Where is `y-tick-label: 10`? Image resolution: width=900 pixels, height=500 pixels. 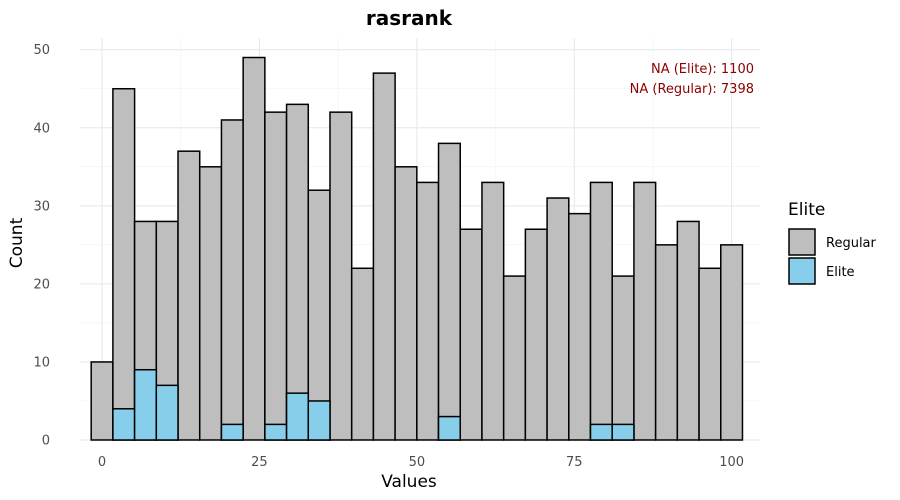
y-tick-label: 10 is located at coordinates (41, 362).